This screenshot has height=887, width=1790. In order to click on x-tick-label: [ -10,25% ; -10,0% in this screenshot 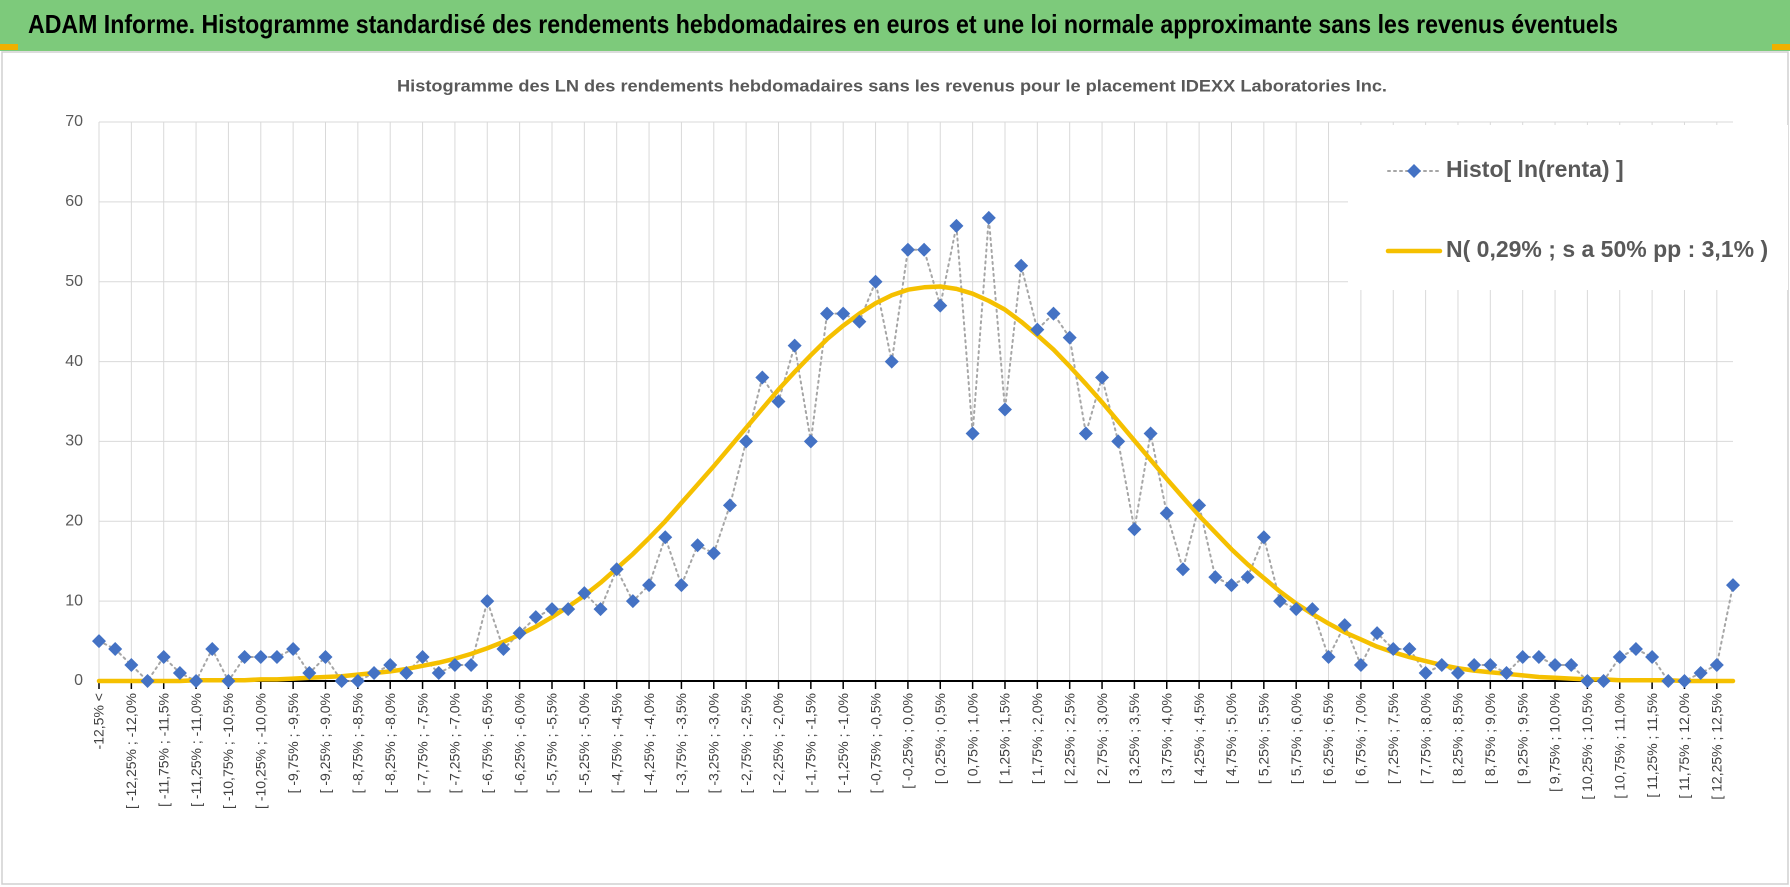, I will do `click(260, 751)`.